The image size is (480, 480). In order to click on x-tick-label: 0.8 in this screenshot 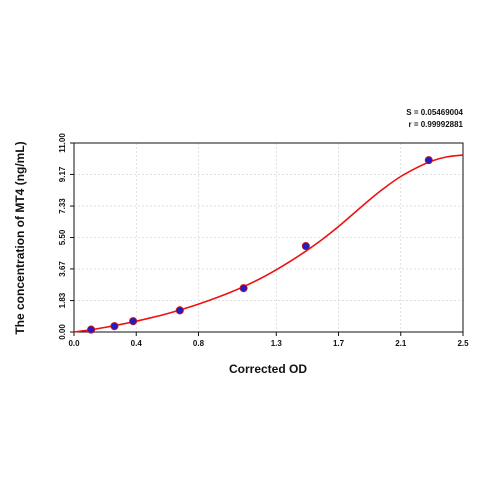, I will do `click(199, 343)`.